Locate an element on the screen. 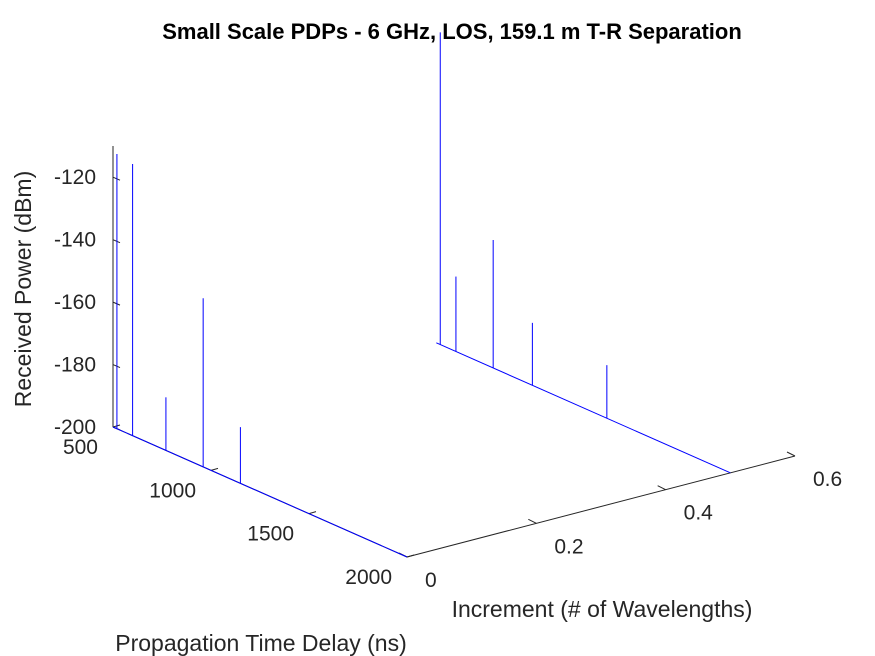 This screenshot has width=875, height=656. x-tick-label: 2000 is located at coordinates (368, 577).